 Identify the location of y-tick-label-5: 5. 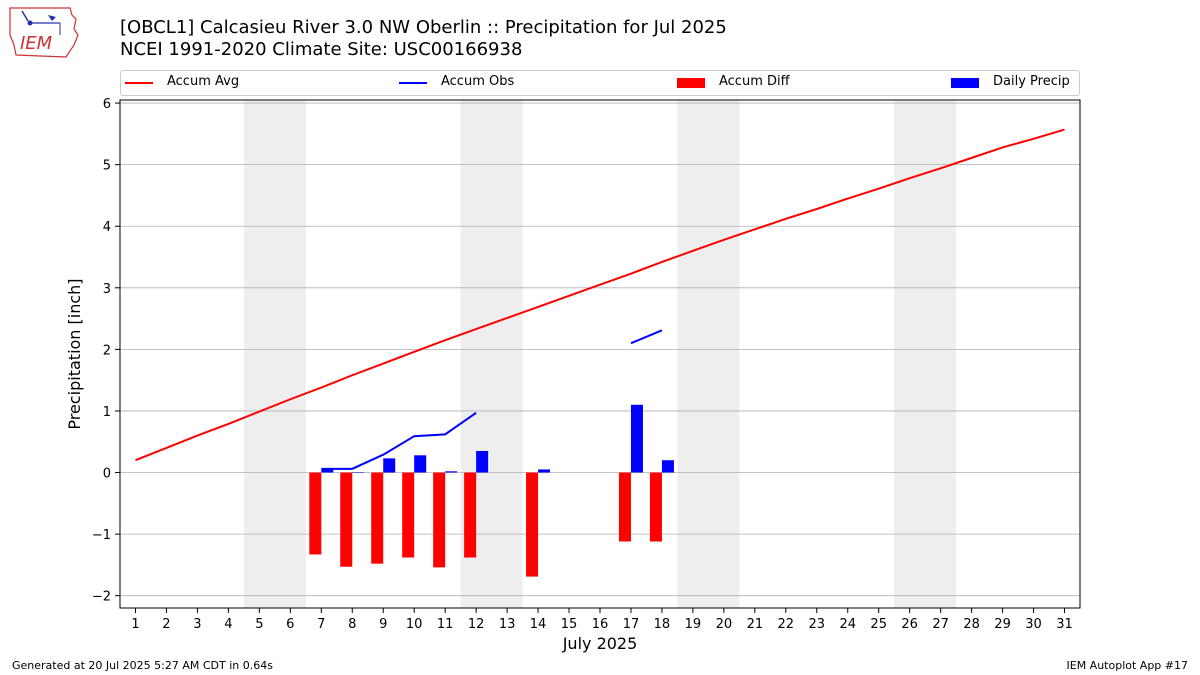
(107, 166).